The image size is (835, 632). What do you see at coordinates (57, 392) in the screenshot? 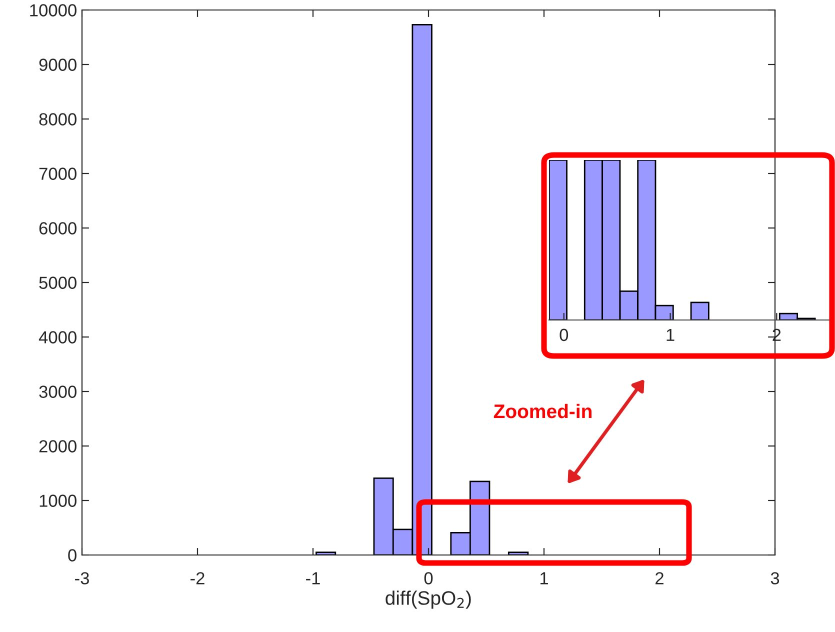
I see `y-tick-label: 3000` at bounding box center [57, 392].